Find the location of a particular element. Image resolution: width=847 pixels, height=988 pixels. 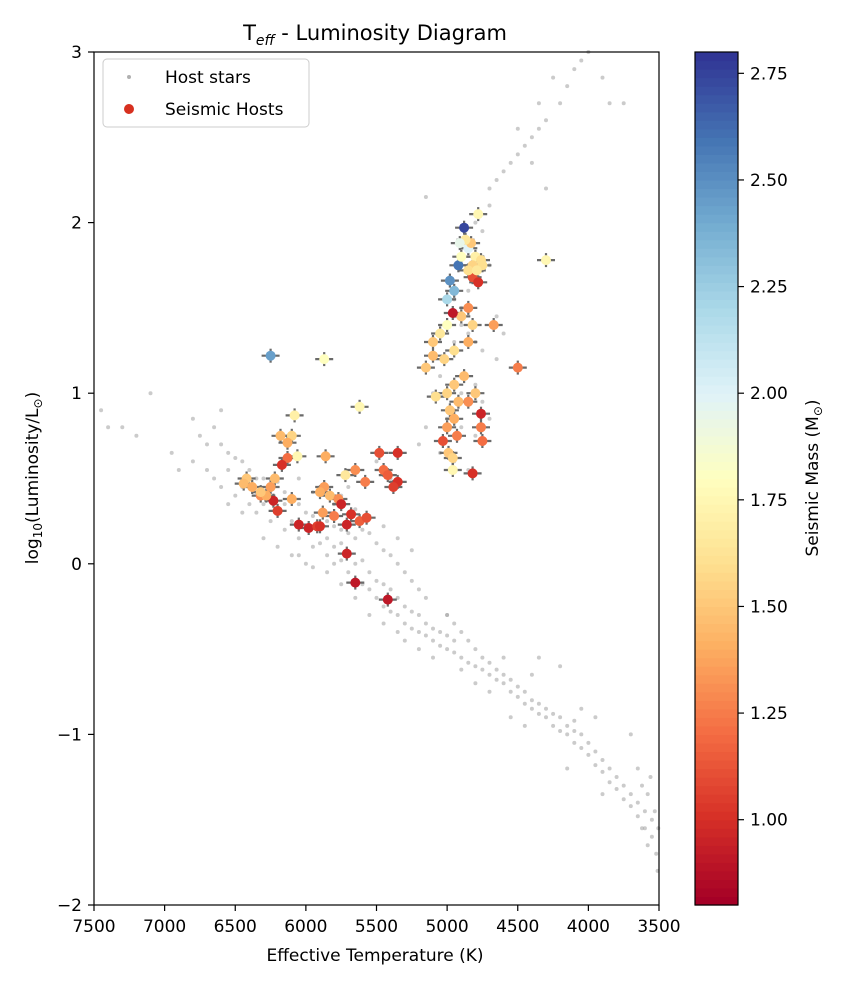

x-tick-label: 7000 is located at coordinates (164, 927).